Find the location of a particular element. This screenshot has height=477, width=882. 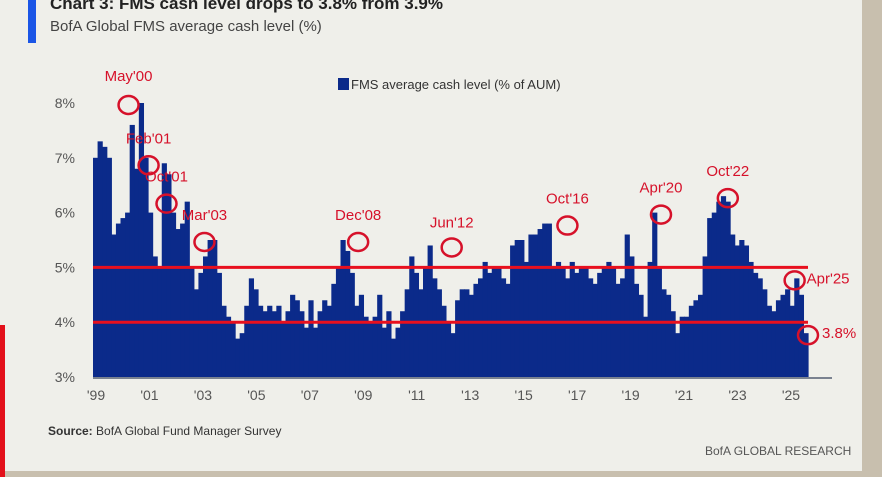

x-tick-label: '07 is located at coordinates (310, 395).